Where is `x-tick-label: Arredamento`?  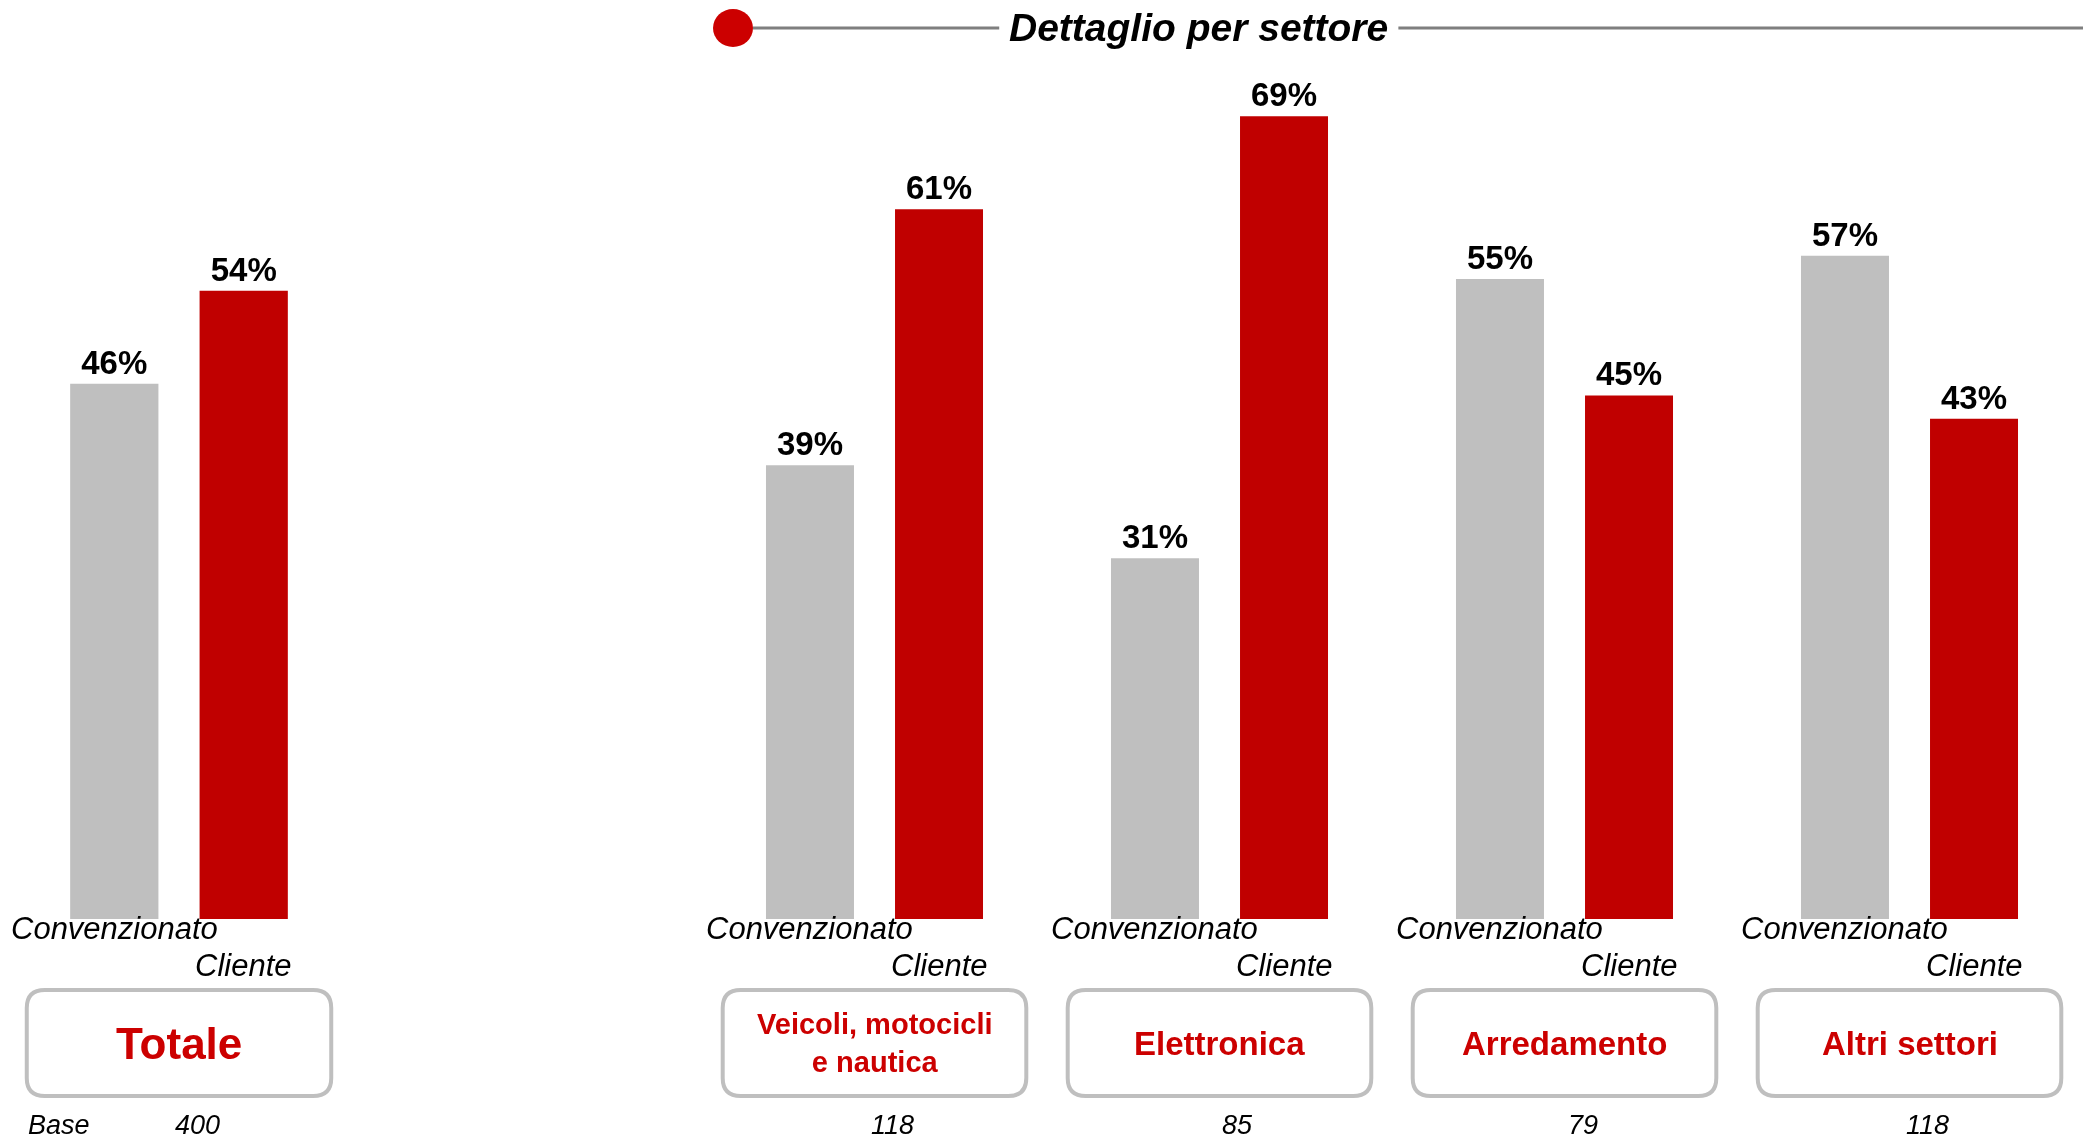 x-tick-label: Arredamento is located at coordinates (1565, 1043).